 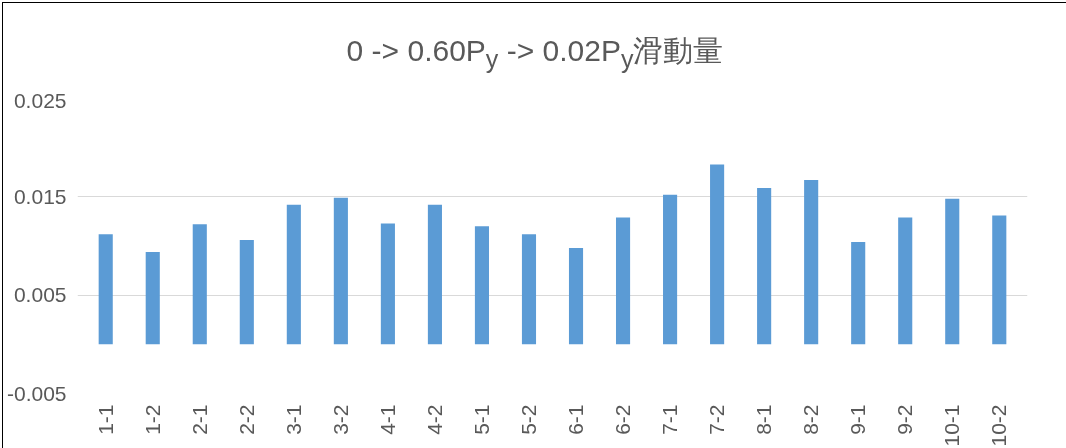 I want to click on x-tick-label: 9-1, so click(x=858, y=419).